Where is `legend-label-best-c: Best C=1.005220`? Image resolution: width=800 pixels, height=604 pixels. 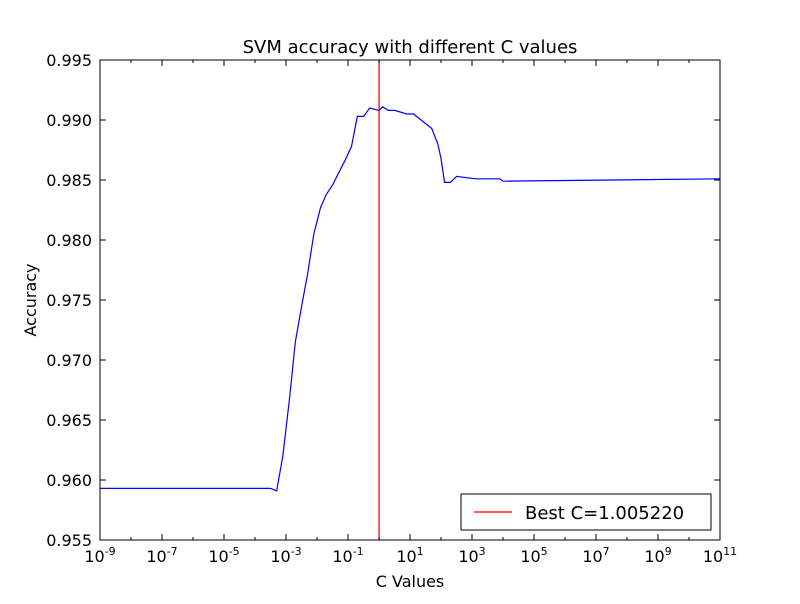 legend-label-best-c: Best C=1.005220 is located at coordinates (604, 513).